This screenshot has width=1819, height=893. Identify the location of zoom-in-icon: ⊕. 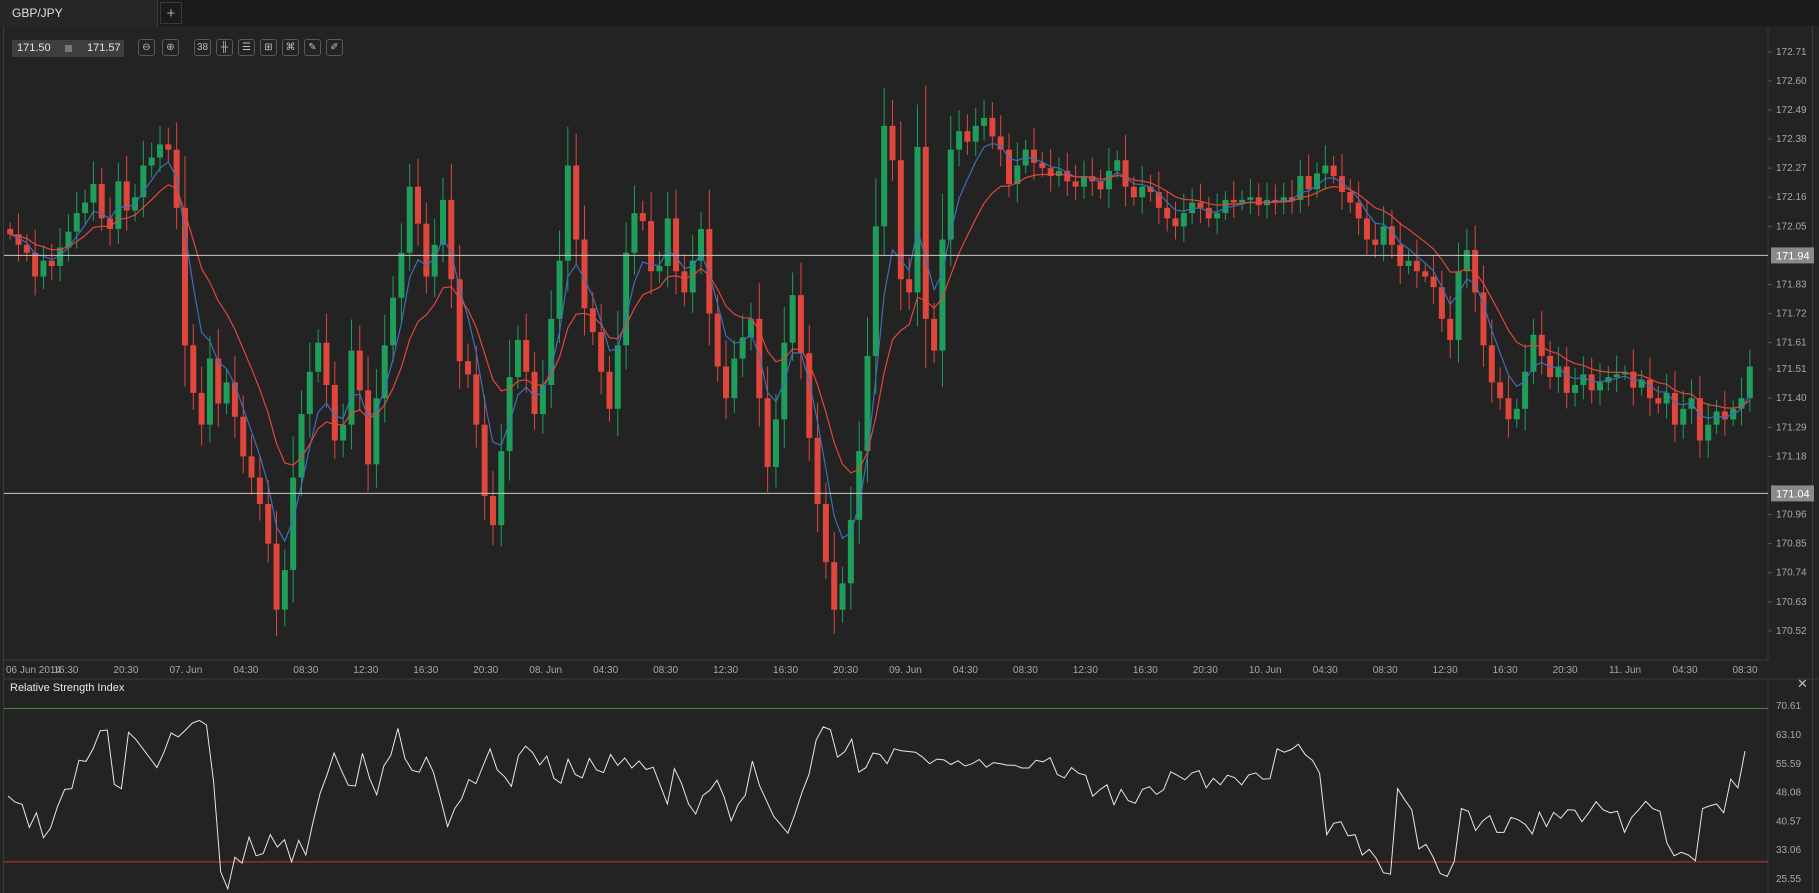
(170, 47).